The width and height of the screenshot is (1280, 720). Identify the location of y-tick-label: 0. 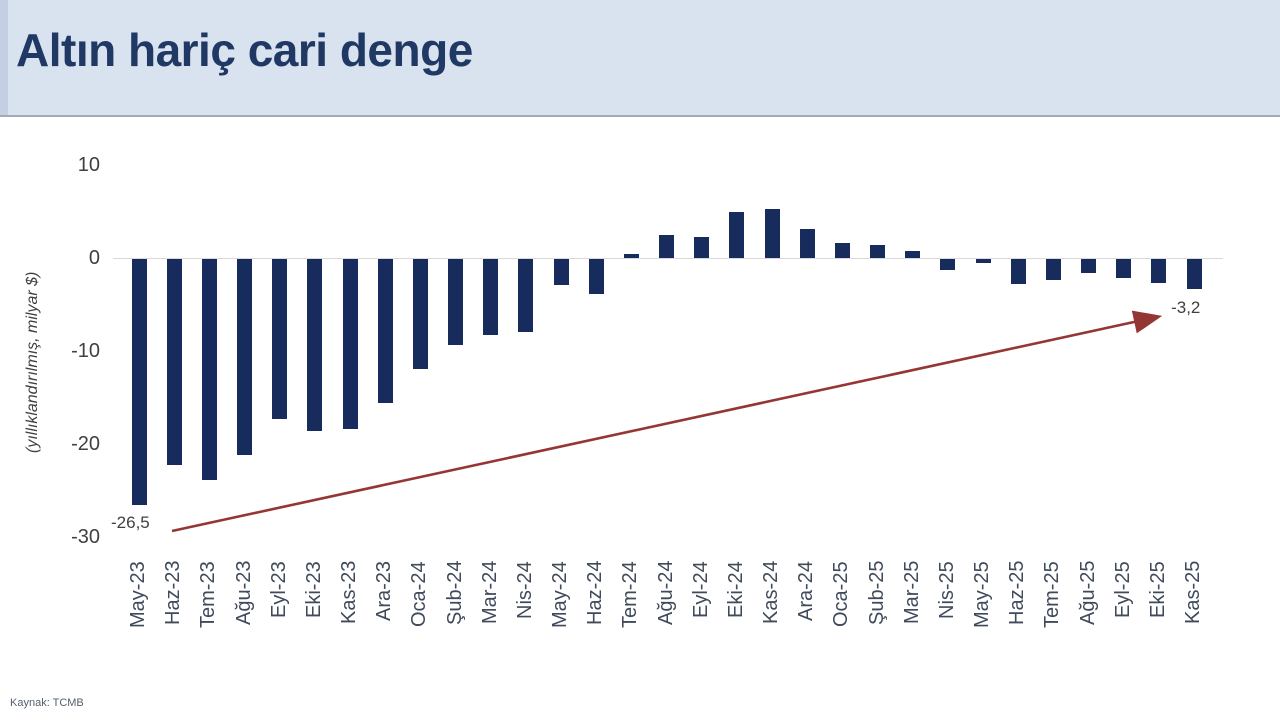
(94, 258).